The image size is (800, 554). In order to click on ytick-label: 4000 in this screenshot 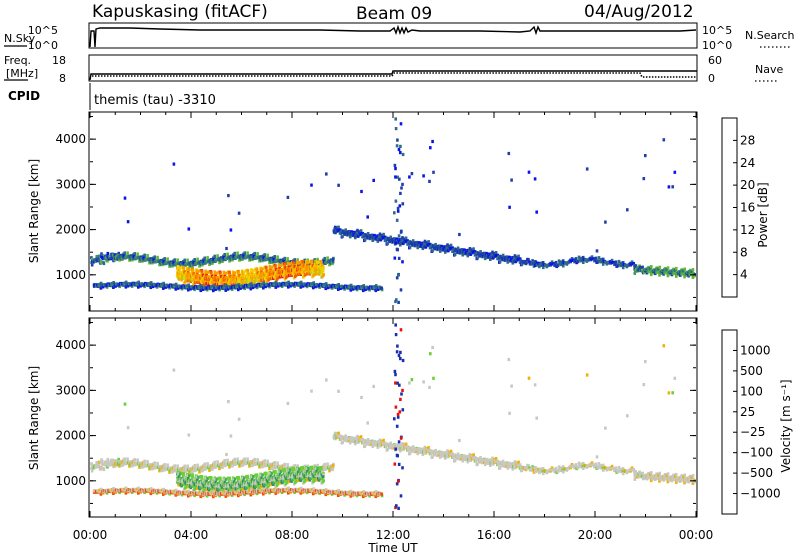, I will do `click(70, 139)`.